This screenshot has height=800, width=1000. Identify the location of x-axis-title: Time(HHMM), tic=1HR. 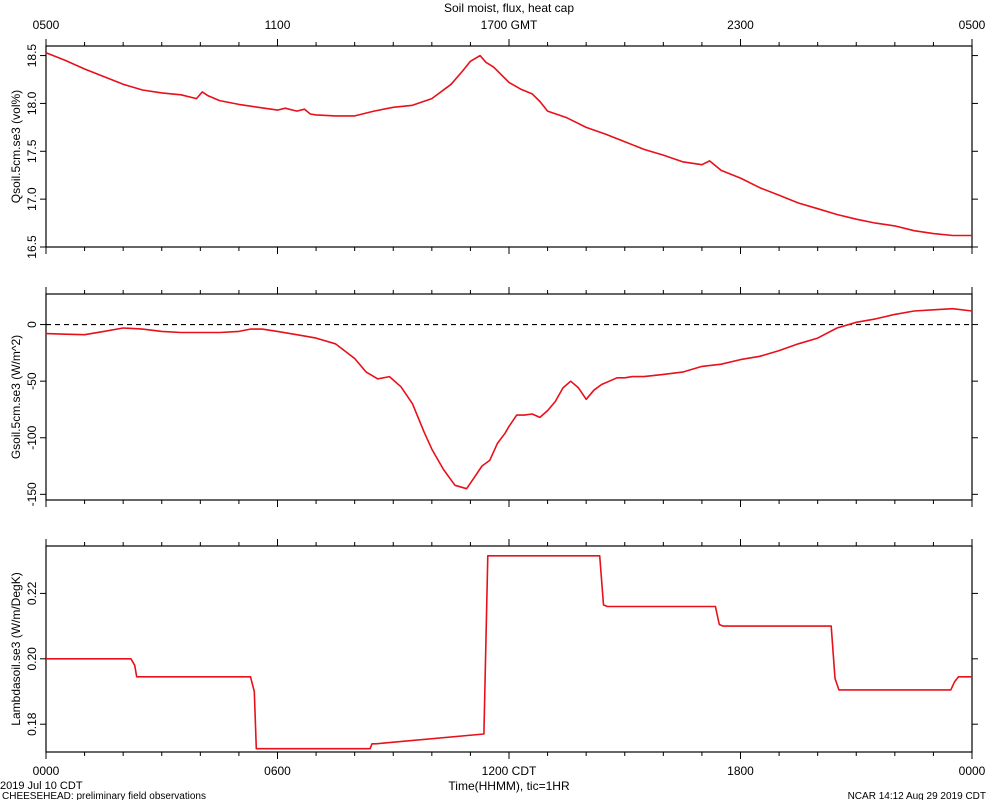
(509, 786).